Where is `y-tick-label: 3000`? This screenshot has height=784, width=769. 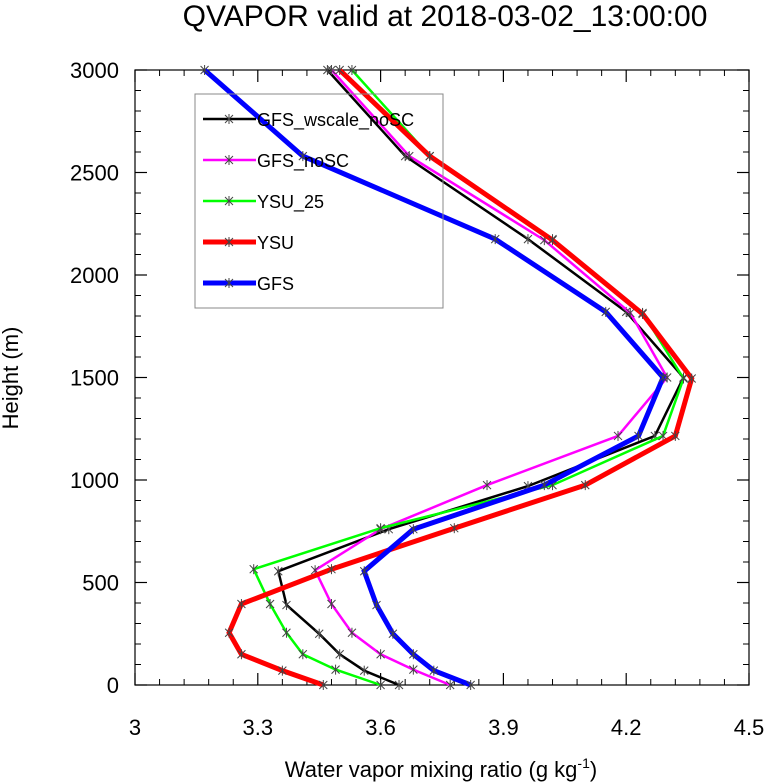 y-tick-label: 3000 is located at coordinates (94, 70).